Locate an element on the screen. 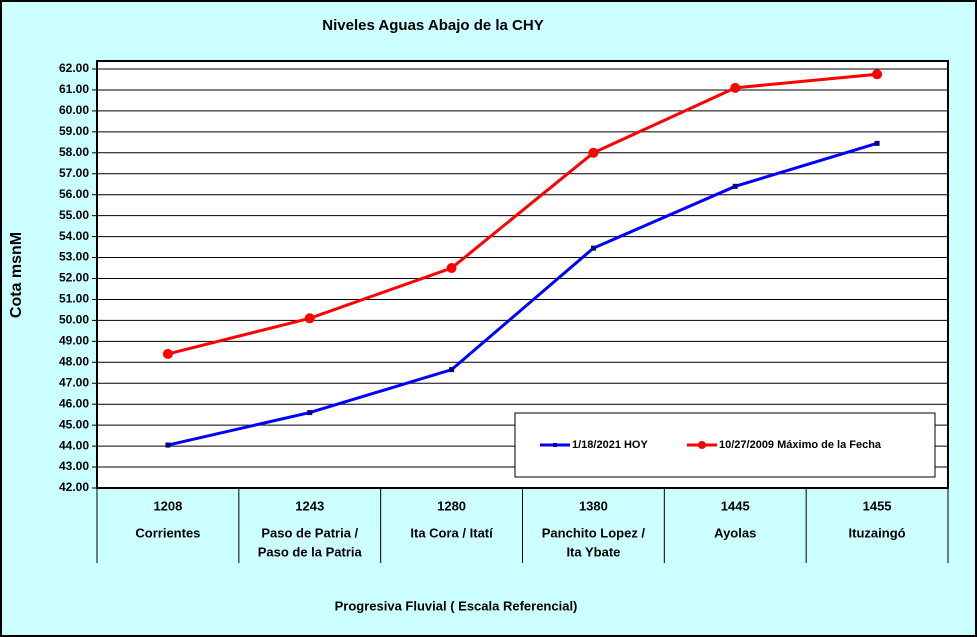  category-name: Ituzaingó is located at coordinates (877, 532).